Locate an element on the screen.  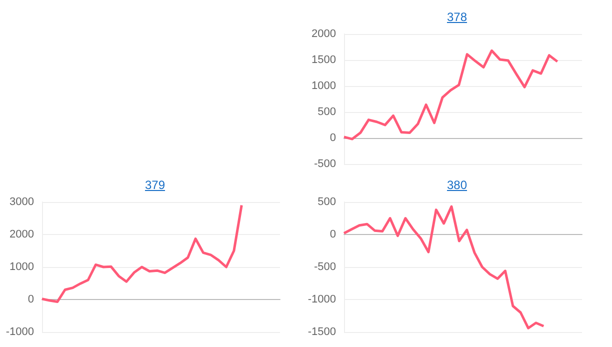
chart-title: 378 is located at coordinates (457, 17).